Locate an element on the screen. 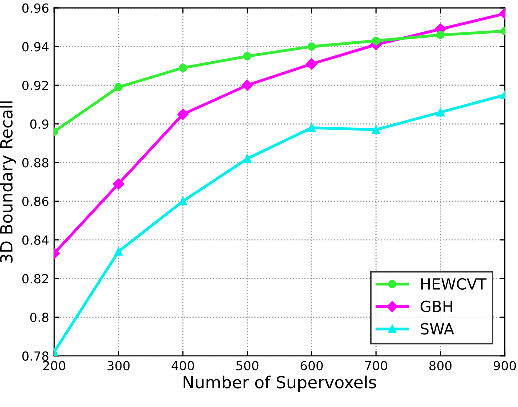 This screenshot has width=518, height=407. y-tick-label: 0.94 is located at coordinates (35, 47).